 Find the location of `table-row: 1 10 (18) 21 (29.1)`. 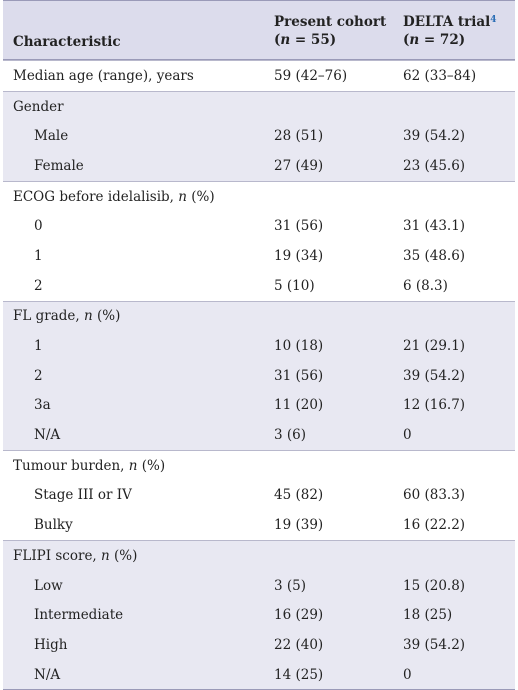

table-row: 1 10 (18) 21 (29.1) is located at coordinates (259, 346).